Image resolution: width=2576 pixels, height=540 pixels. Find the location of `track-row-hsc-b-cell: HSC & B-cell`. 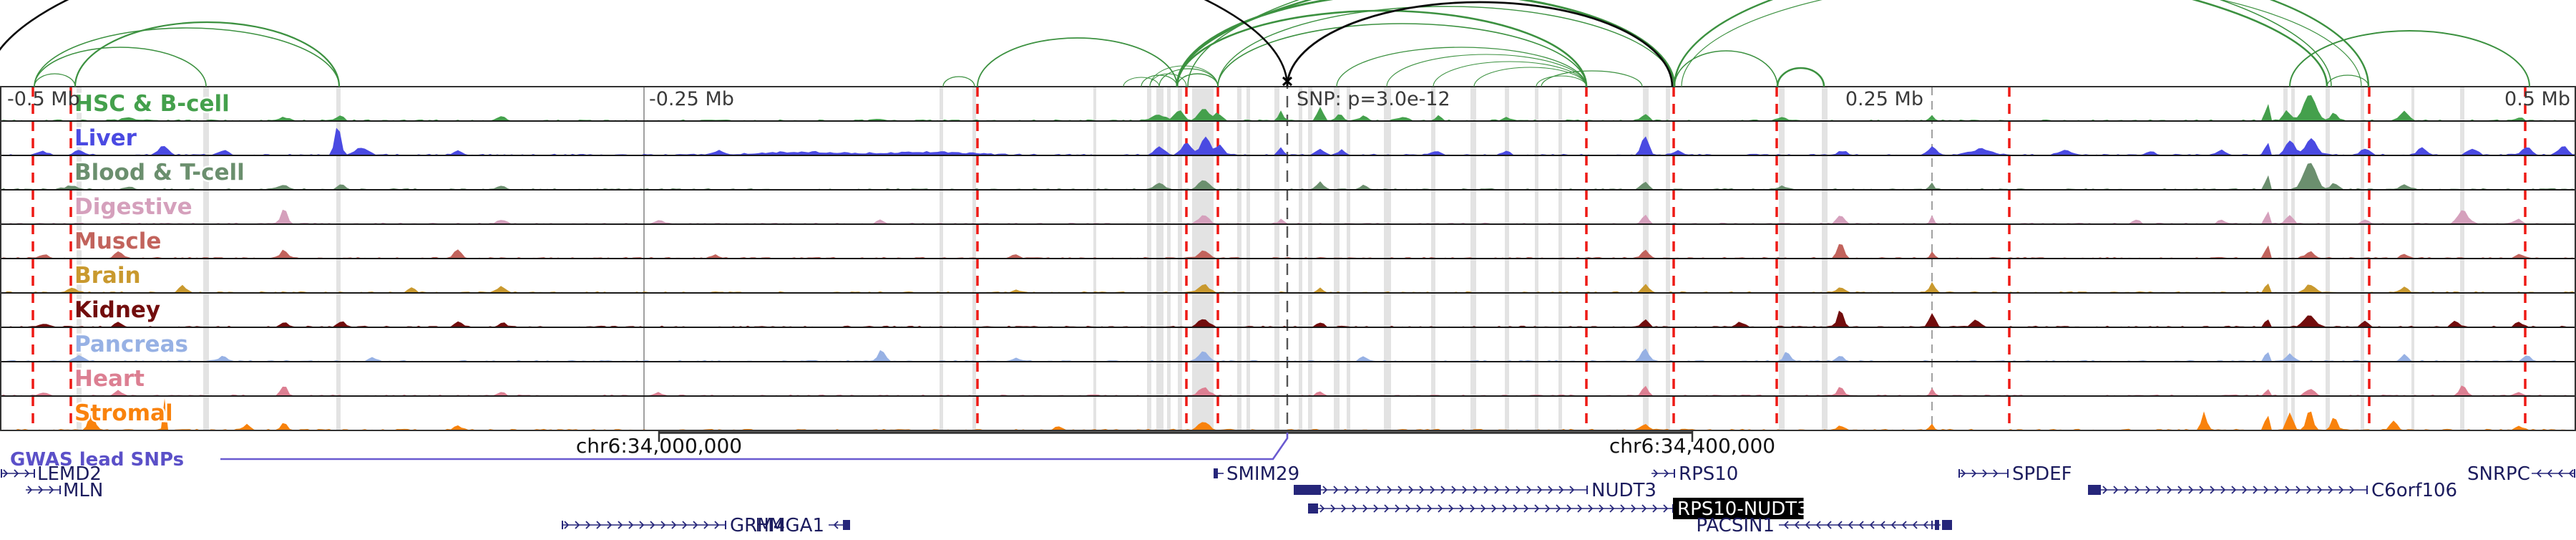

track-row-hsc-b-cell: HSC & B-cell is located at coordinates (1288, 106).